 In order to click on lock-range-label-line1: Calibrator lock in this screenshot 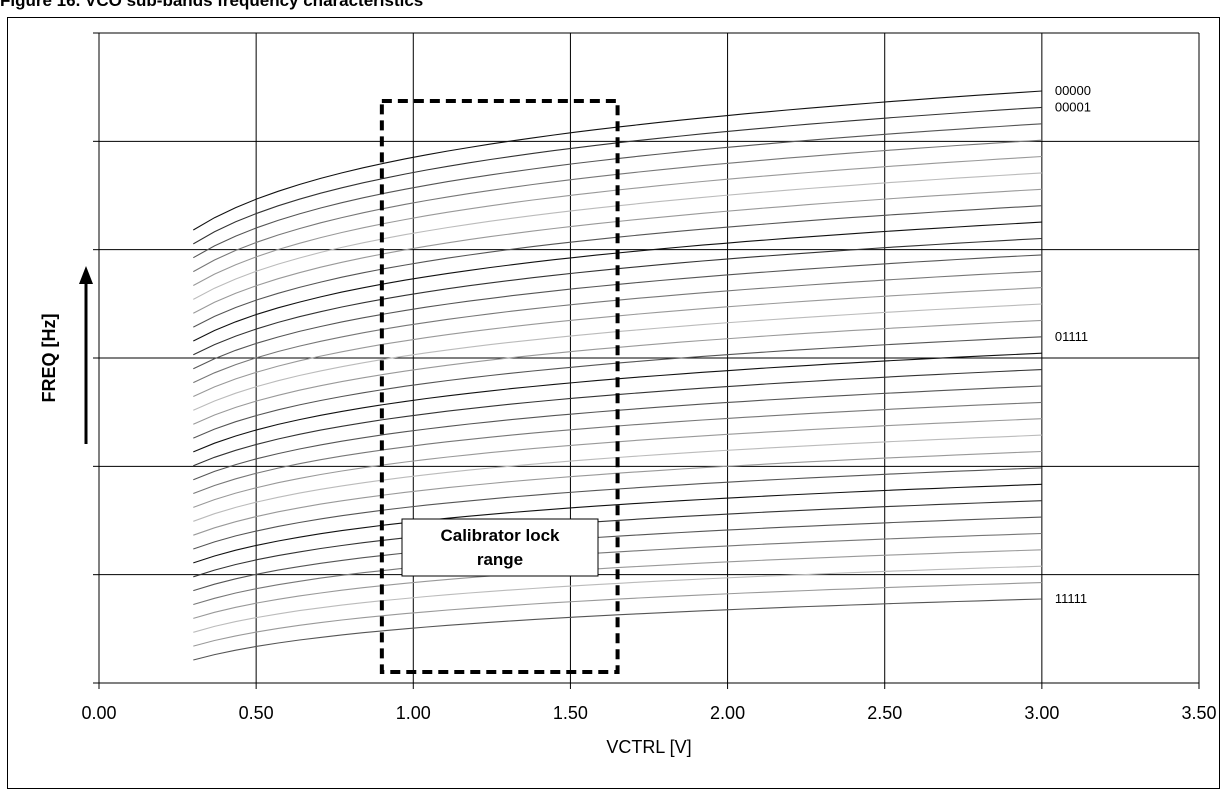, I will do `click(500, 535)`.